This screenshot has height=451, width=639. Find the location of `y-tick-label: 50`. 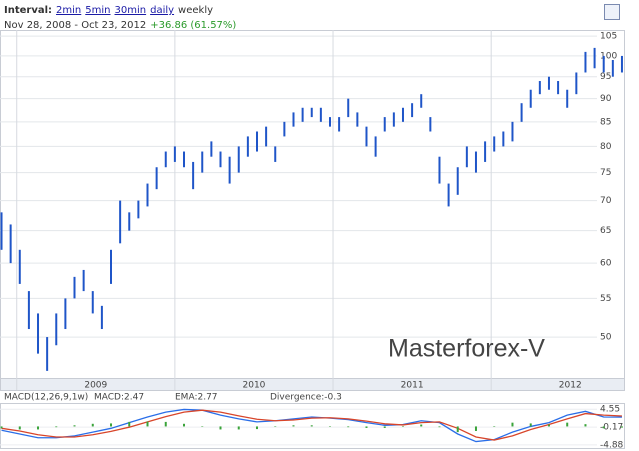

y-tick-label: 50 is located at coordinates (606, 338).